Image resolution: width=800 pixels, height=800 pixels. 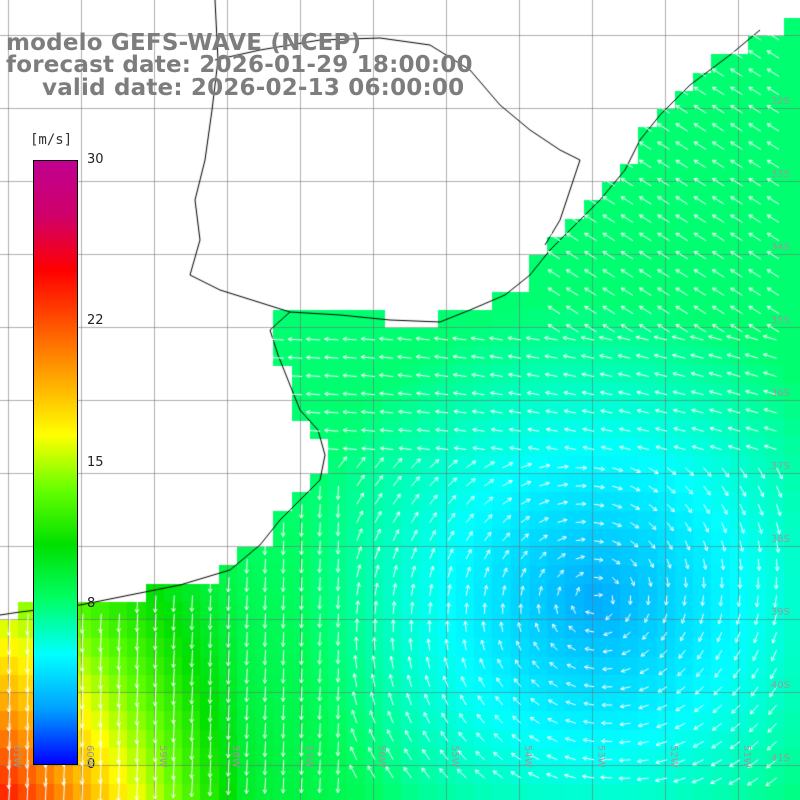 What do you see at coordinates (673, 756) in the screenshot?
I see `longitude-label: 52W` at bounding box center [673, 756].